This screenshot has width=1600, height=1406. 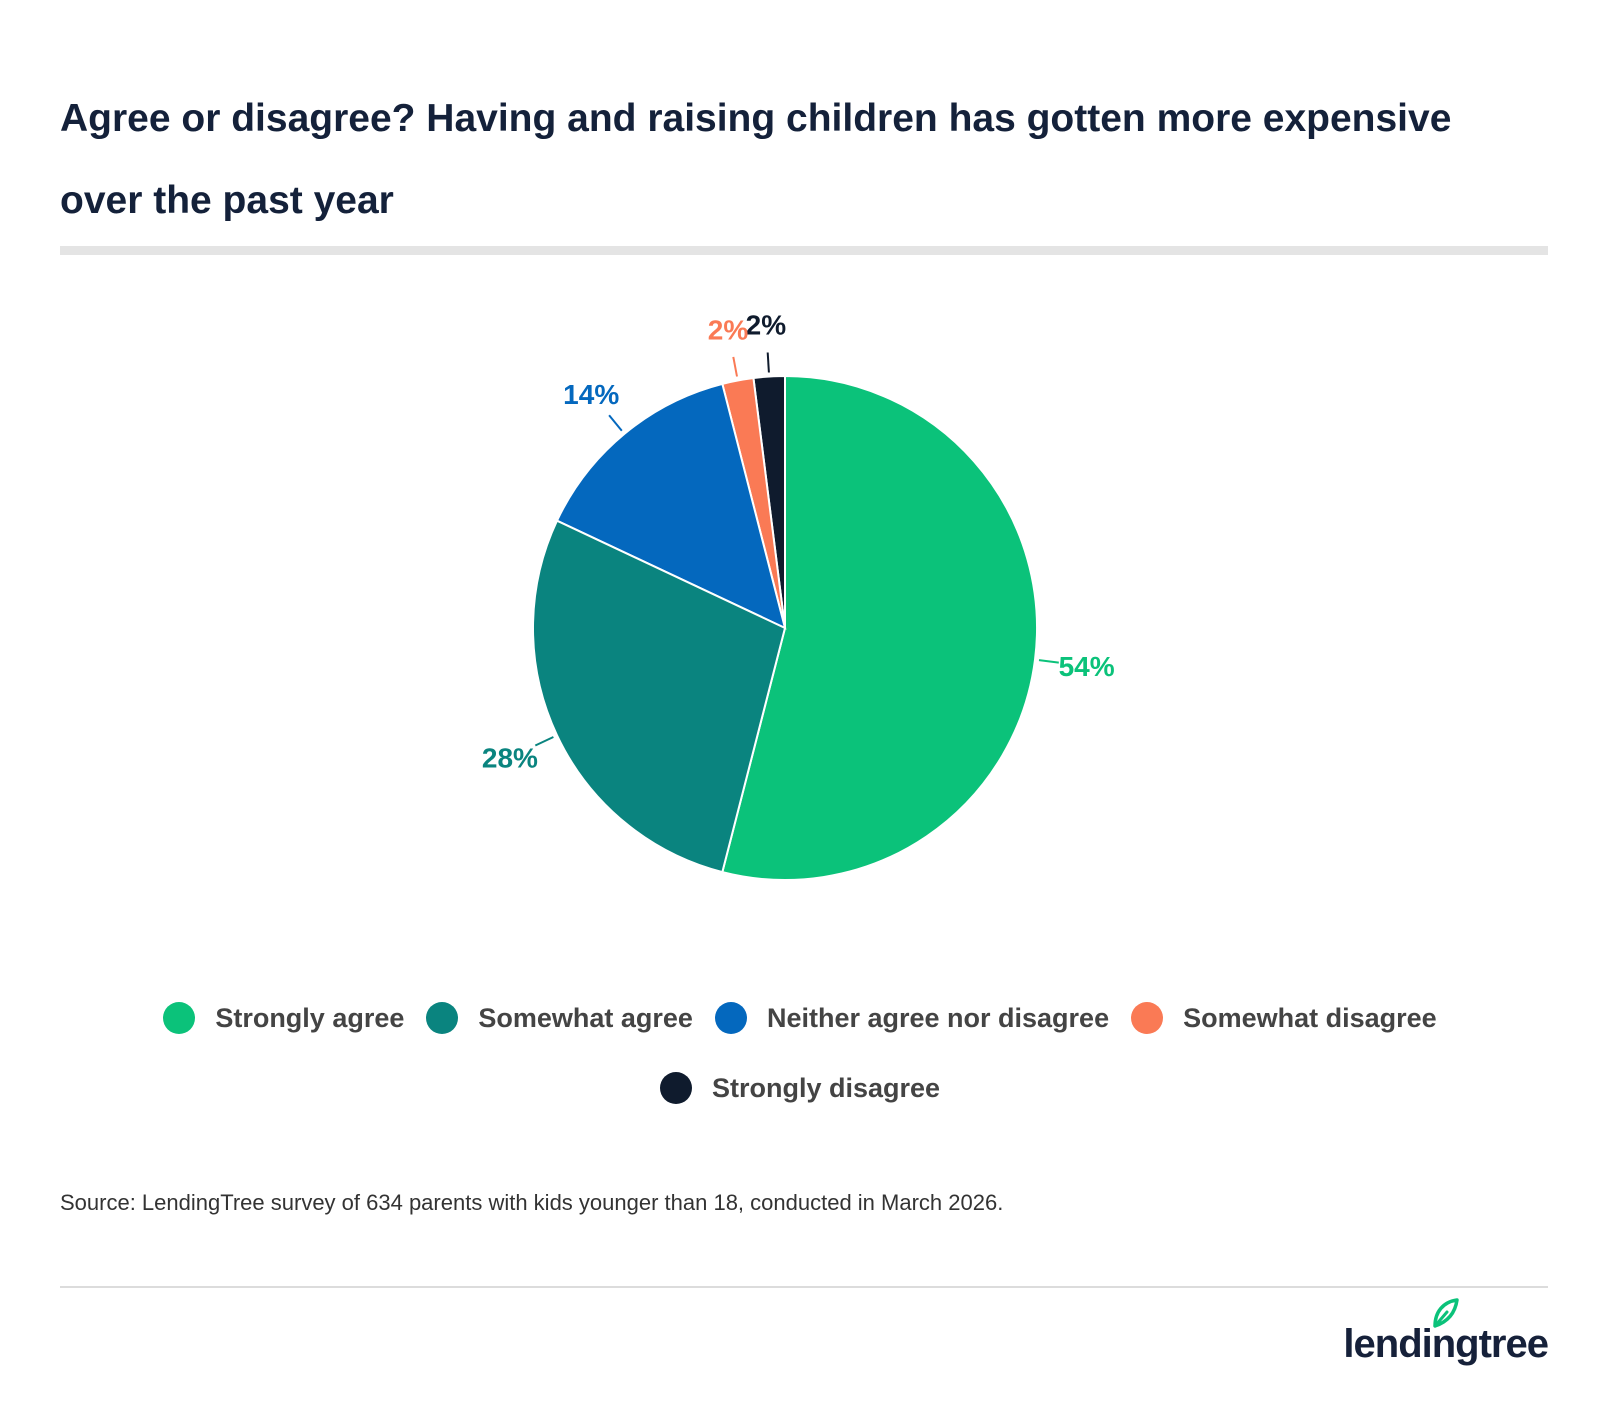 I want to click on pie-slice-strongly-agree, so click(x=880, y=627).